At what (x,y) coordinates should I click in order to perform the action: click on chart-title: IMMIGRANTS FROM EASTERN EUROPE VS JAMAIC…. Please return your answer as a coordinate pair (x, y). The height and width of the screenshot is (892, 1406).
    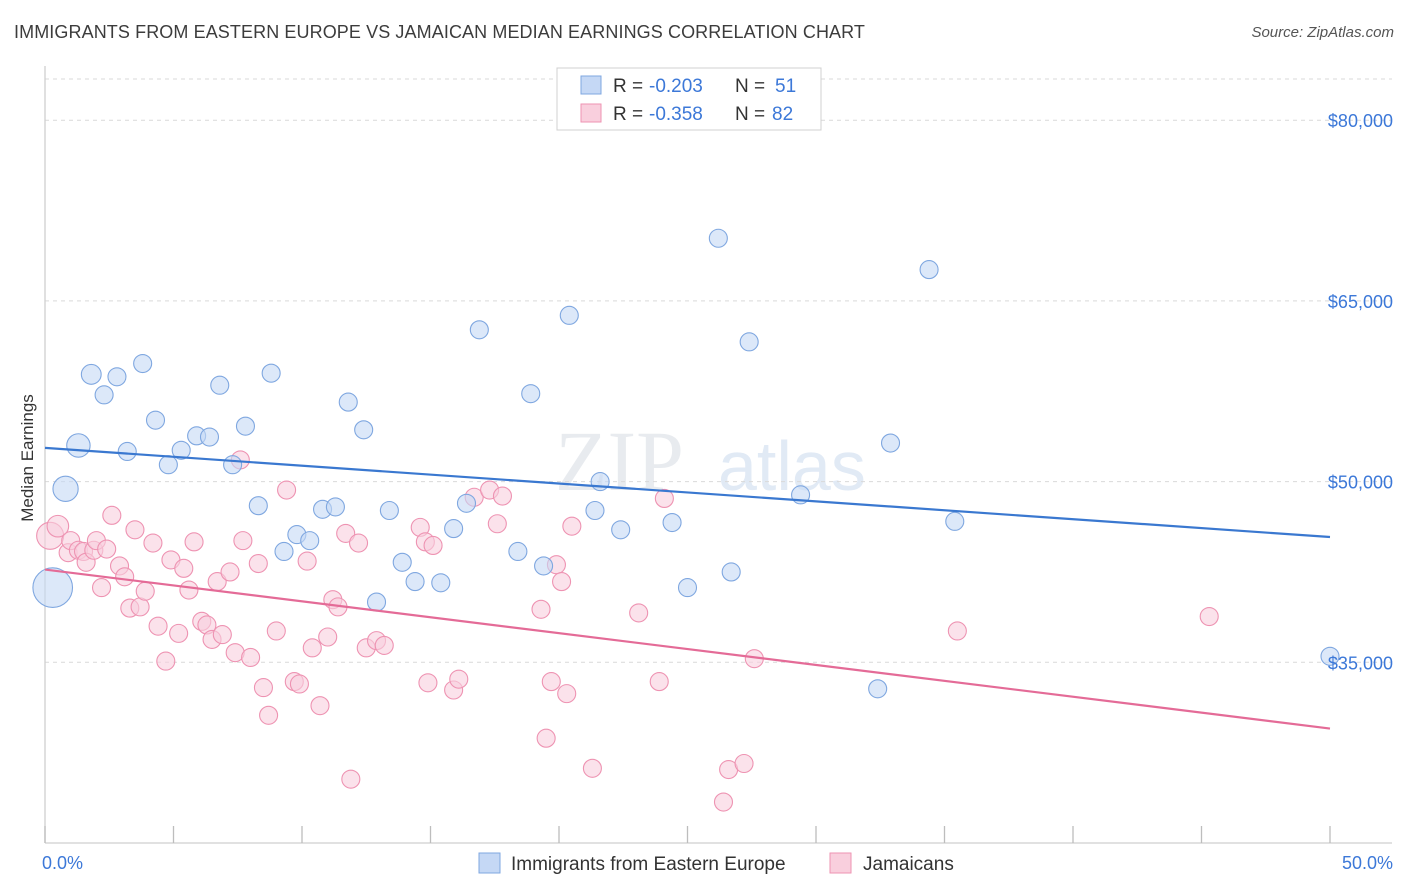
    Looking at the image, I should click on (440, 32).